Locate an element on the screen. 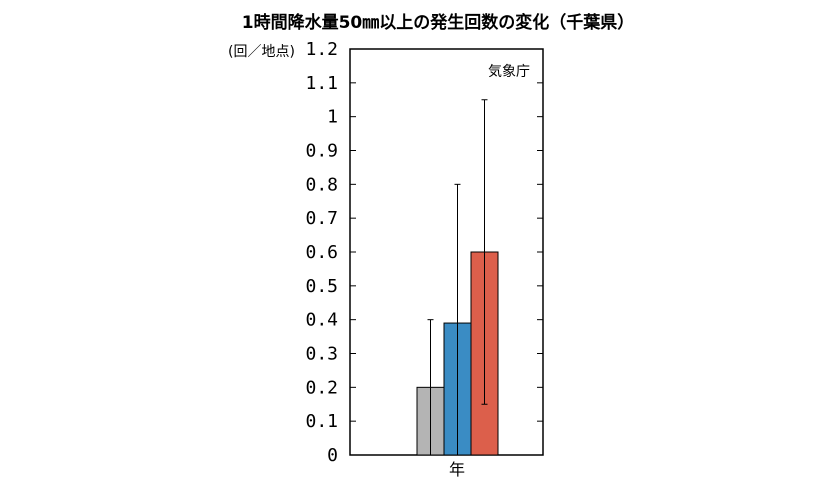 Image resolution: width=833 pixels, height=498 pixels. y-unit-label: (回／地点) is located at coordinates (261, 52).